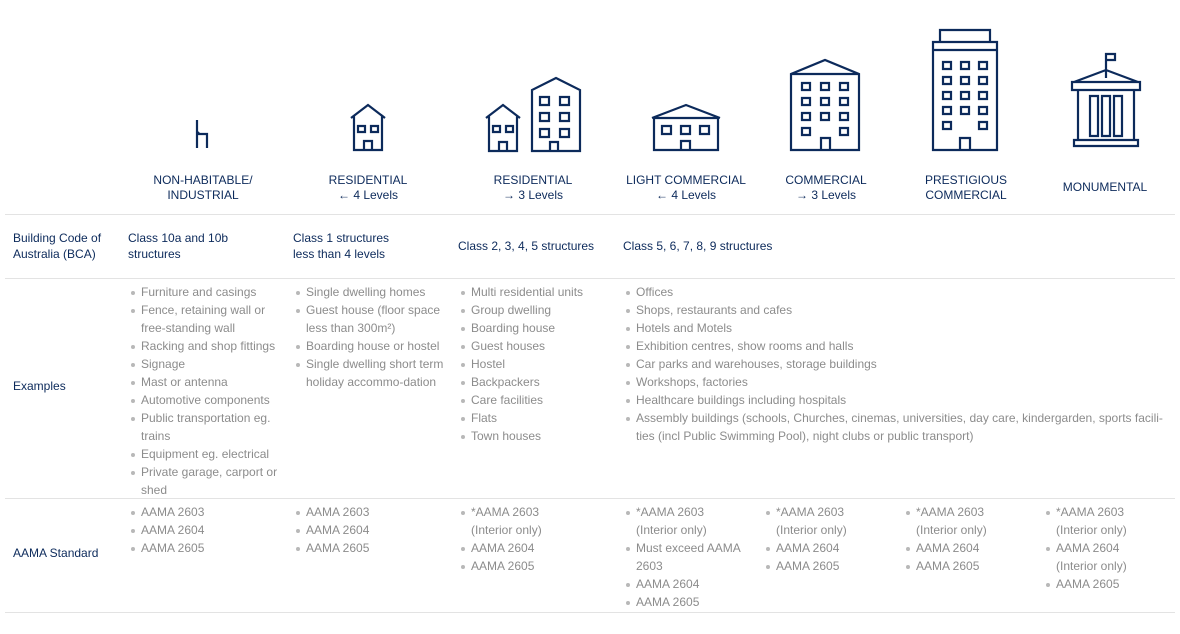 The width and height of the screenshot is (1180, 634). I want to click on list-item: Boarding house or hostel, so click(373, 346).